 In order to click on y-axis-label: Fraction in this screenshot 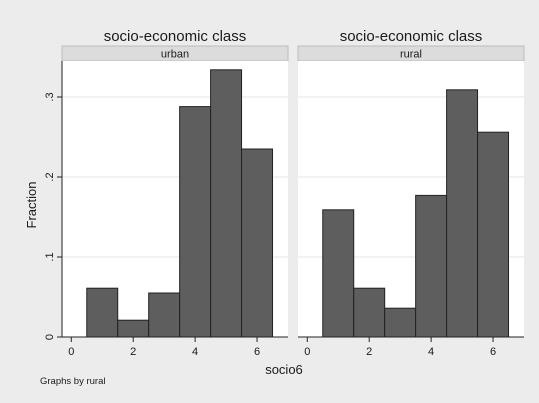, I will do `click(31, 205)`.